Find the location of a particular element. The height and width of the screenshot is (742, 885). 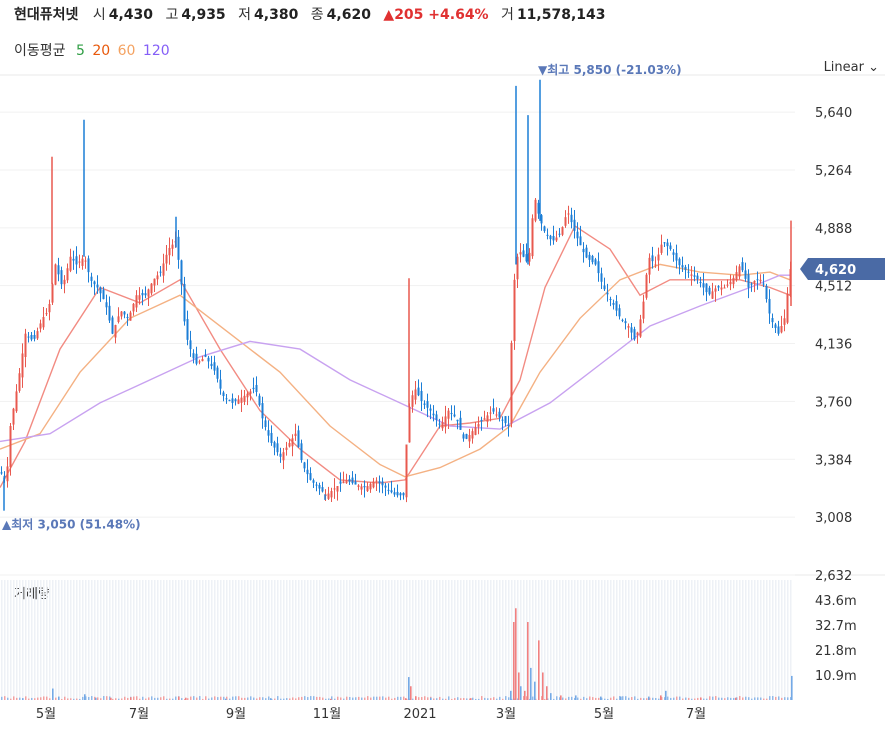

ma-120-label: 120 is located at coordinates (156, 51).